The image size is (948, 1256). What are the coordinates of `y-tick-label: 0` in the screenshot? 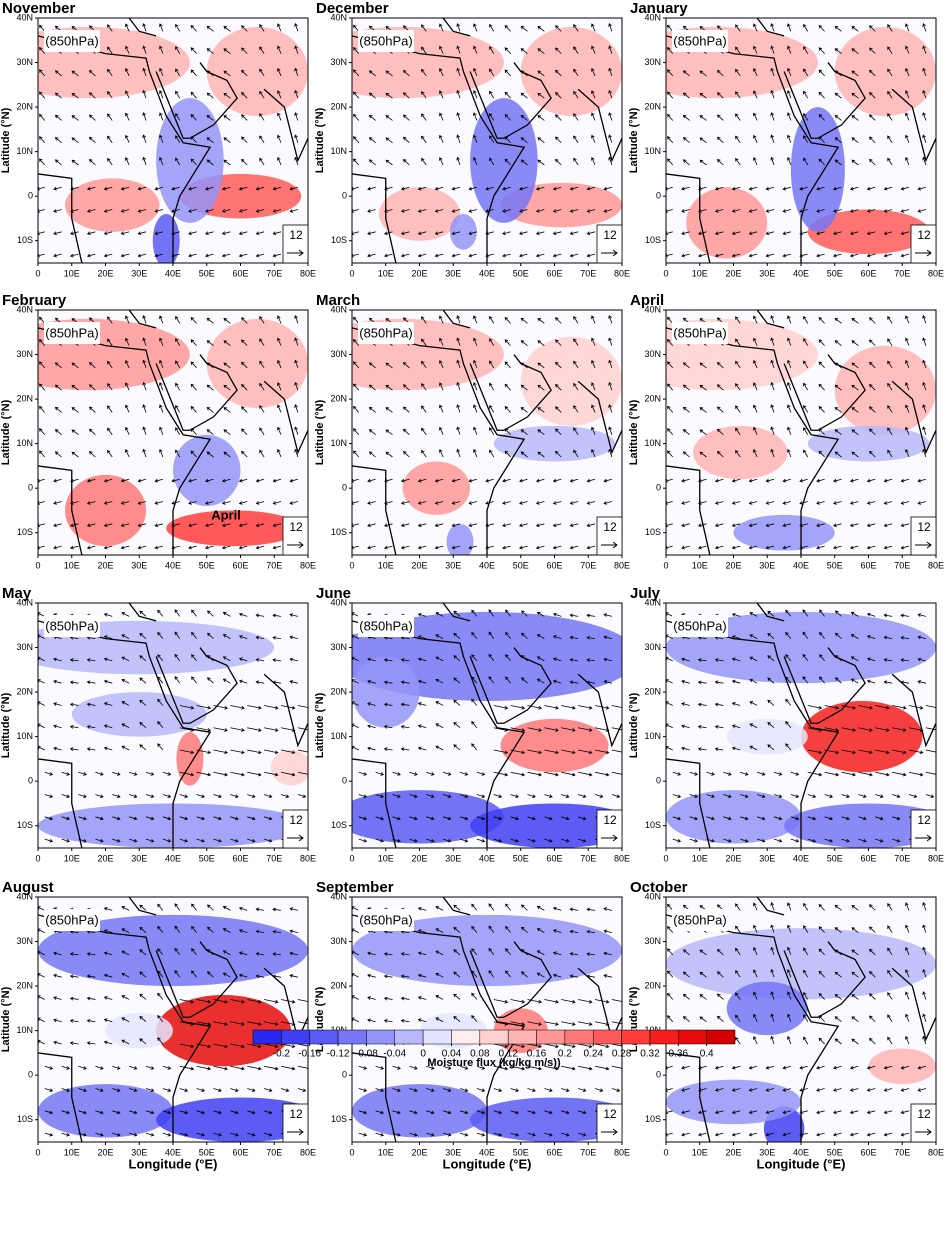 It's located at (344, 488).